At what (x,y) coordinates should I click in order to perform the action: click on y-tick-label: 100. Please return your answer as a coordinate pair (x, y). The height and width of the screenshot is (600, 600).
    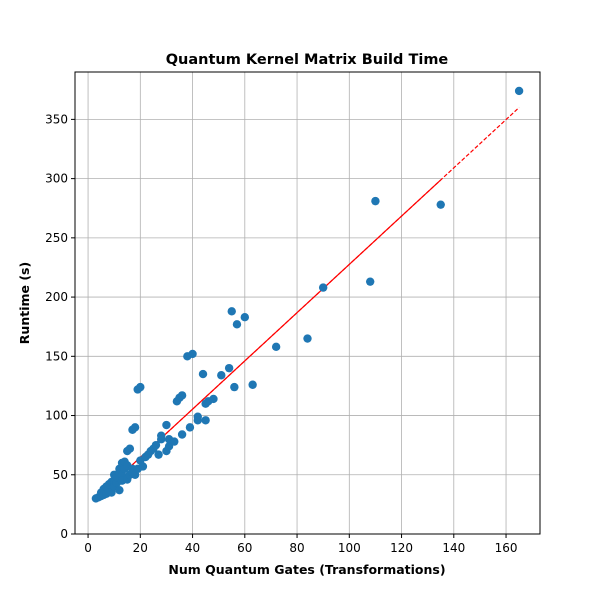
    Looking at the image, I should click on (56, 416).